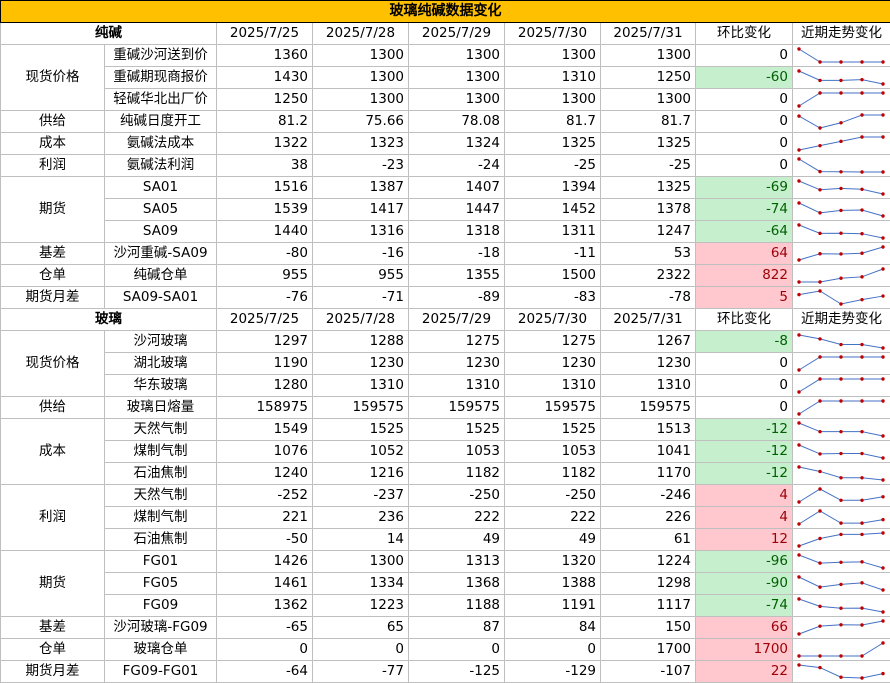  What do you see at coordinates (265, 342) in the screenshot?
I see `value-cell: 1297` at bounding box center [265, 342].